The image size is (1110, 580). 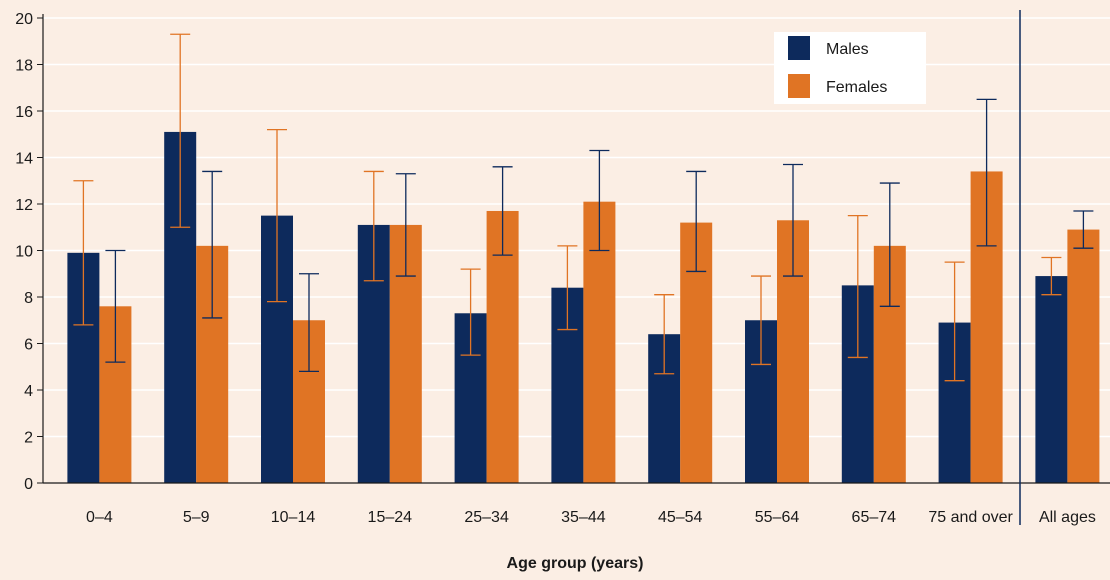 What do you see at coordinates (28, 391) in the screenshot?
I see `y-tick-label: 4` at bounding box center [28, 391].